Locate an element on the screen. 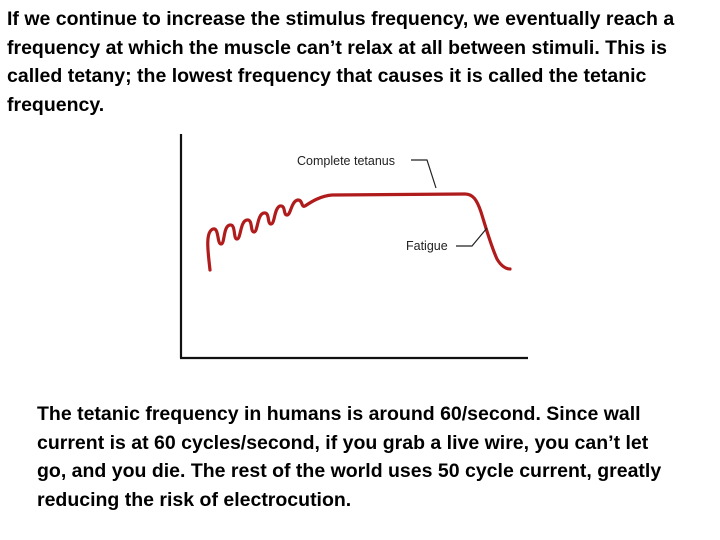  tension-curve is located at coordinates (359, 232).